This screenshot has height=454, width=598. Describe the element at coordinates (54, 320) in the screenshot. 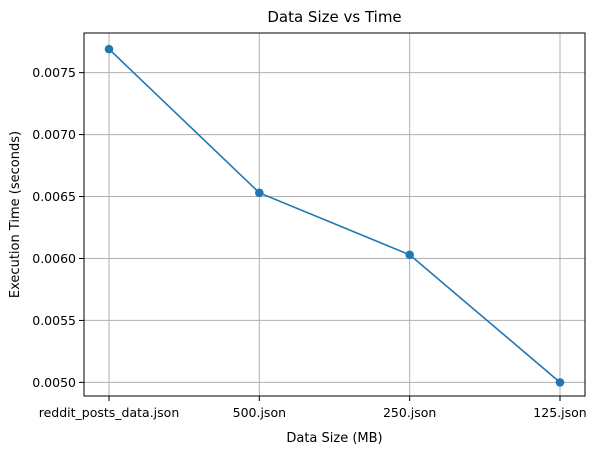

I see `y-tick-label: 0.0055` at that location.